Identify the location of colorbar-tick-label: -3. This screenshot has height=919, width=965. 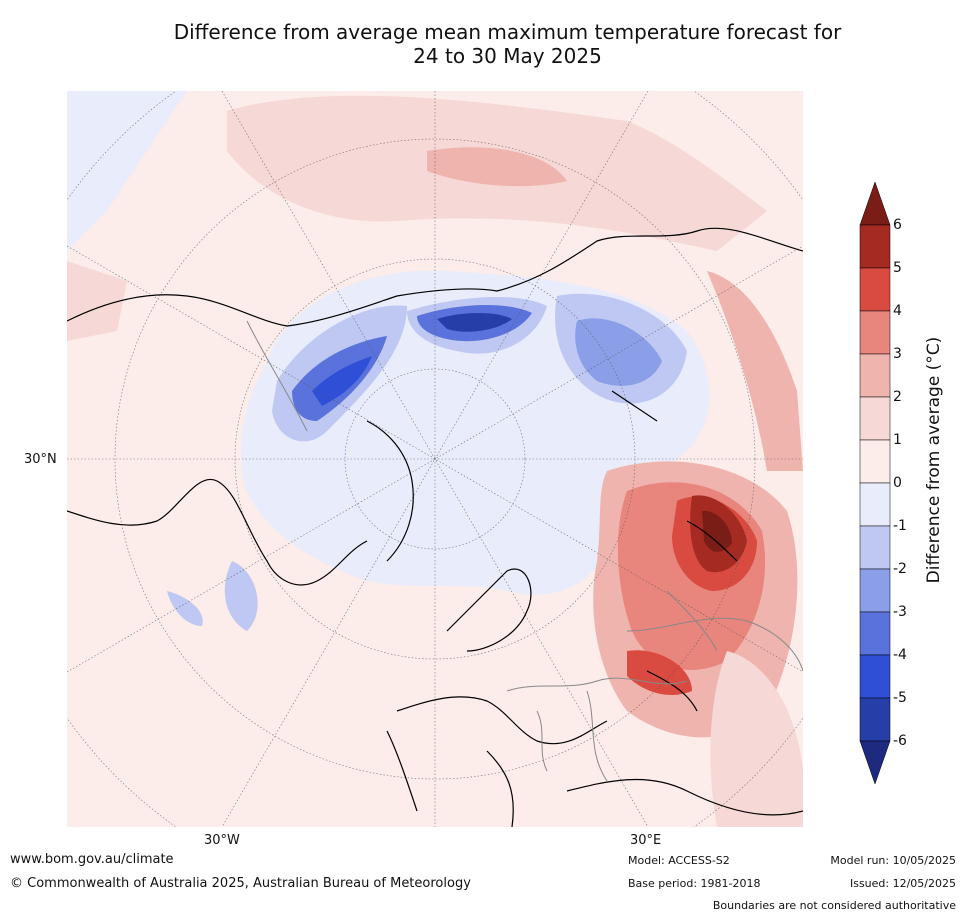
(900, 612).